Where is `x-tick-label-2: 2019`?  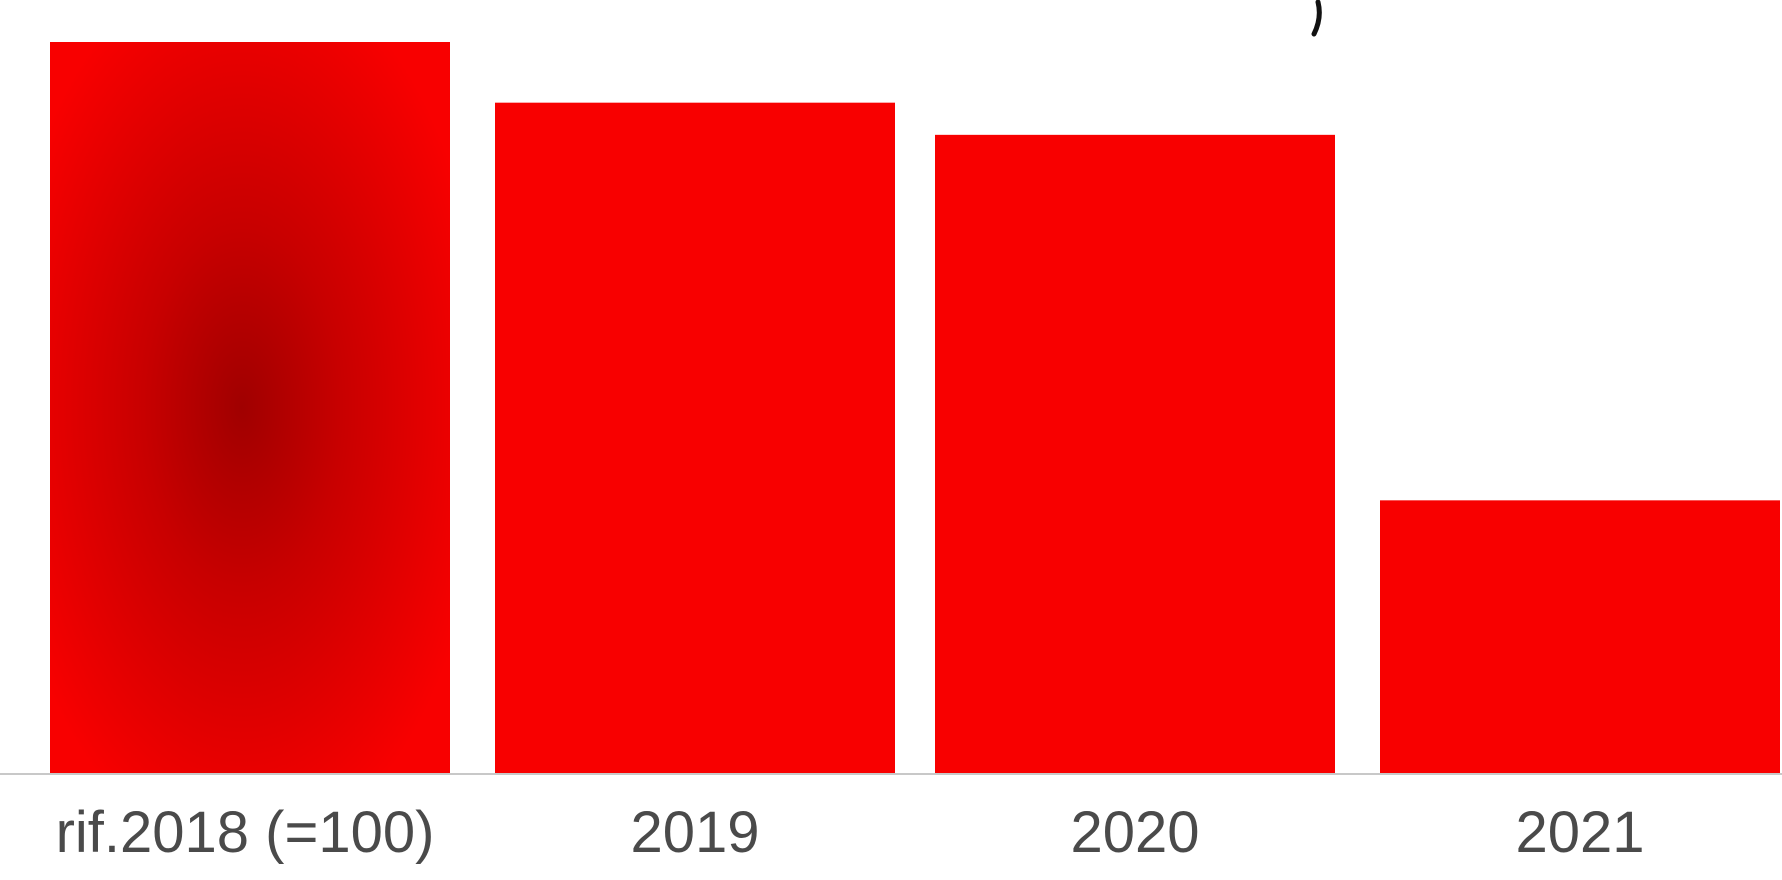
x-tick-label-2: 2019 is located at coordinates (694, 832).